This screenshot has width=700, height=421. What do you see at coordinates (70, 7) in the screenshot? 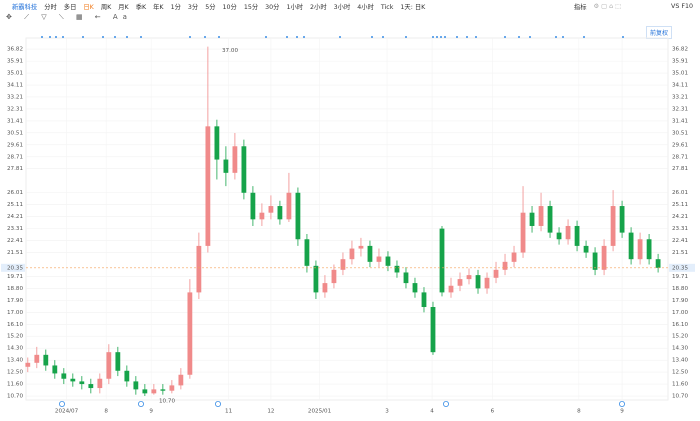
I see `period-tab: 多日` at bounding box center [70, 7].